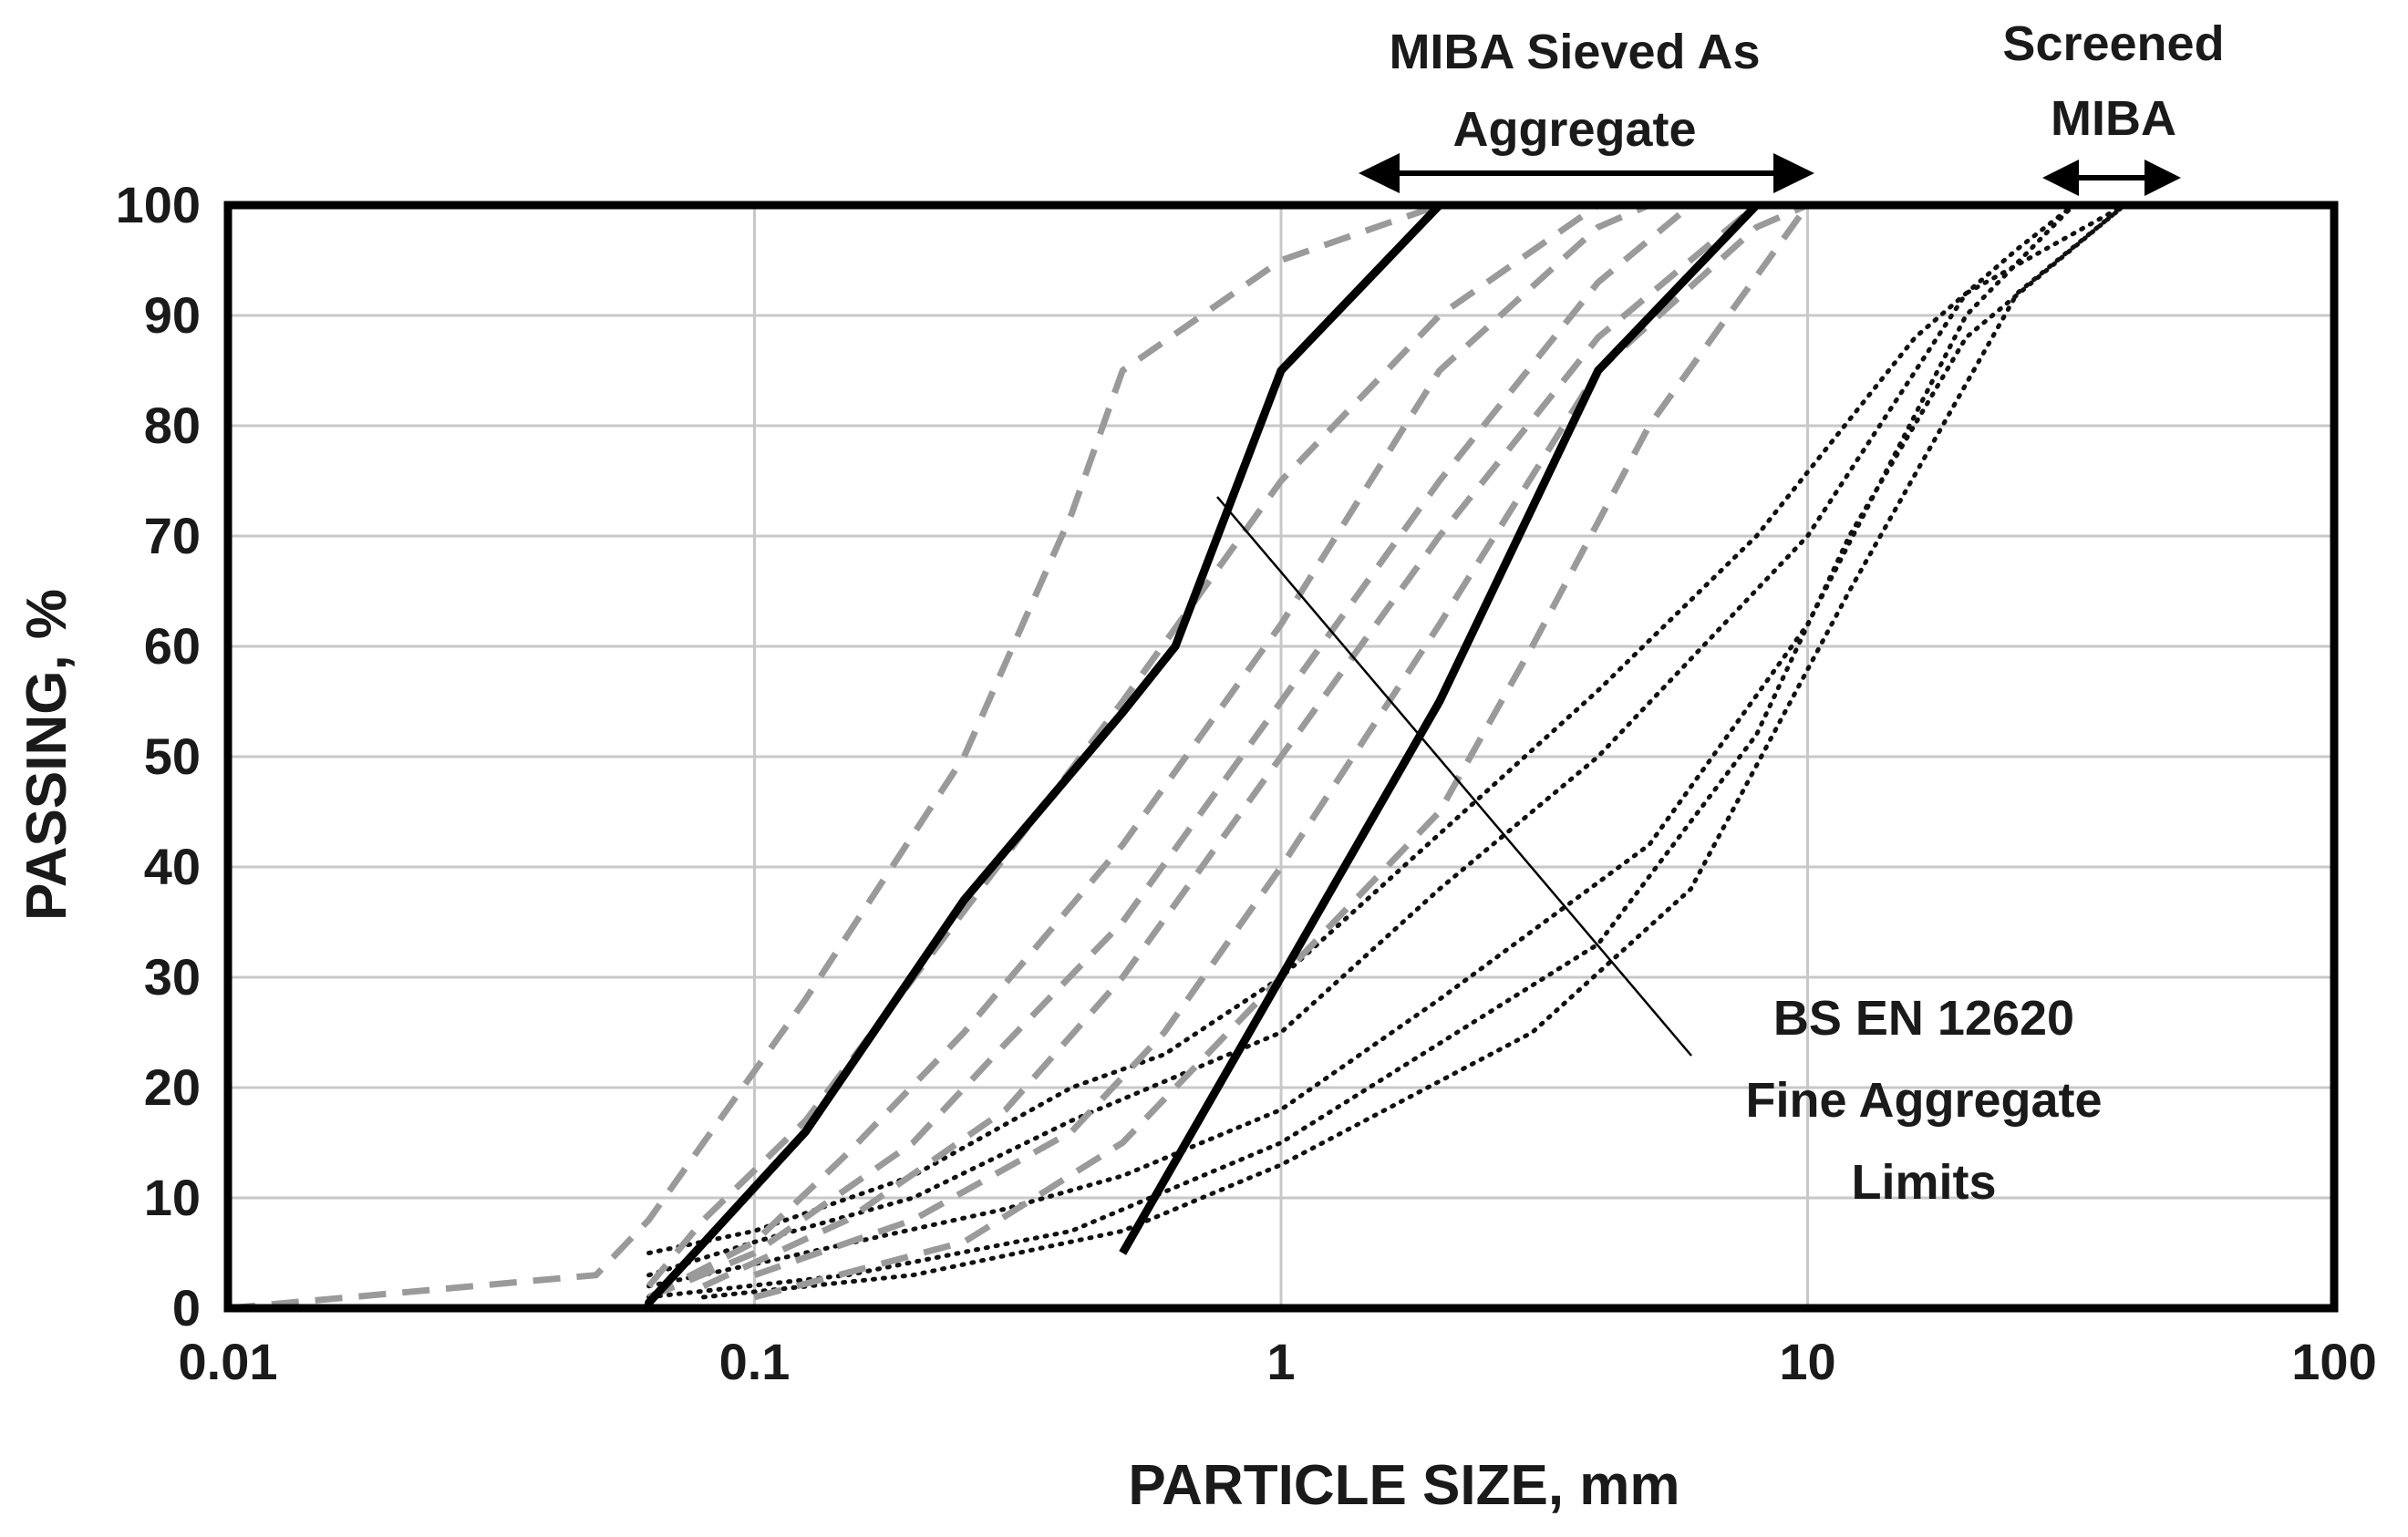 The width and height of the screenshot is (2408, 1537). What do you see at coordinates (158, 204) in the screenshot?
I see `y-tick-label: 100` at bounding box center [158, 204].